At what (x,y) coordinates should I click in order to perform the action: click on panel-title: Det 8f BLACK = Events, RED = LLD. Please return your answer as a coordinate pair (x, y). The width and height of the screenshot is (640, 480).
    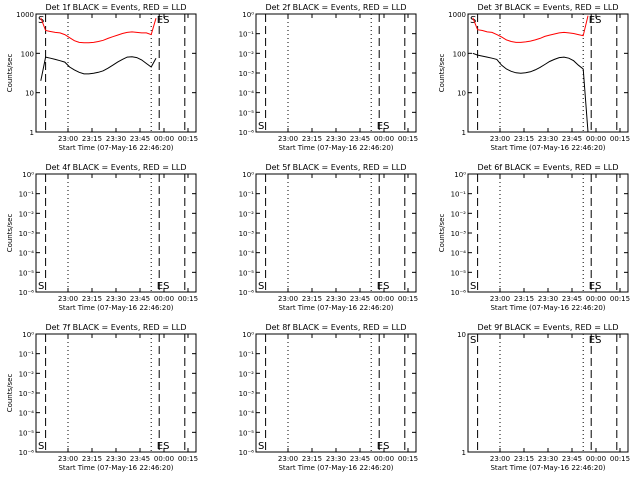
    Looking at the image, I should click on (335, 327).